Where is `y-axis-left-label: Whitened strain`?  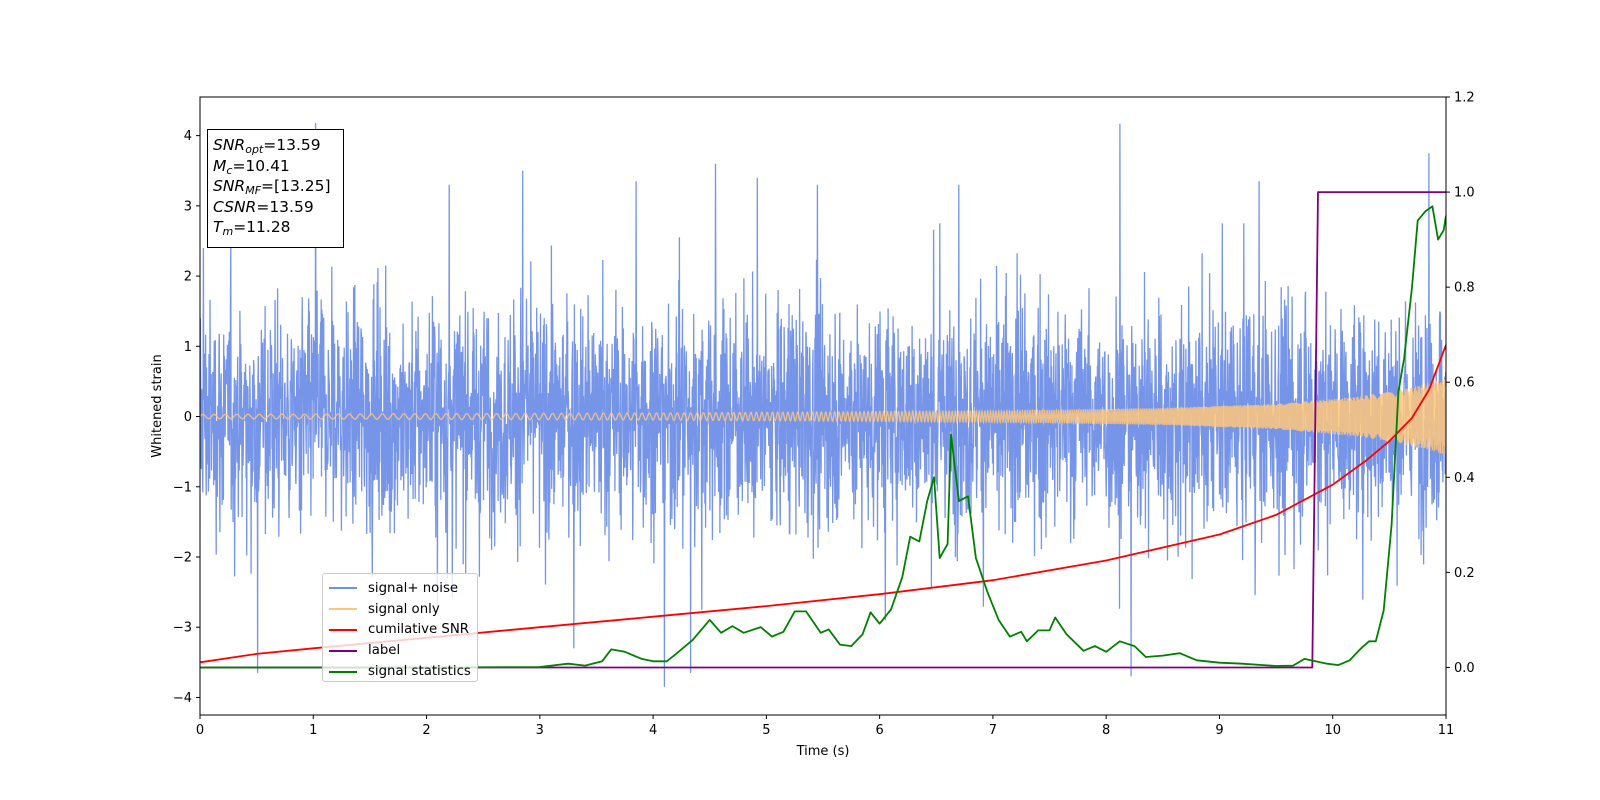
y-axis-left-label: Whitened strain is located at coordinates (157, 405).